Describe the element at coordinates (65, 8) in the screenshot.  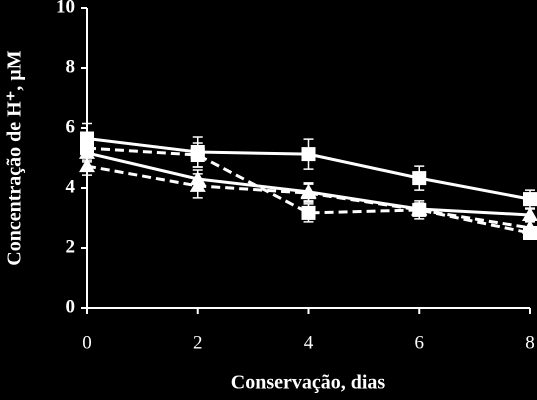
I see `y-tick-label: 10` at that location.